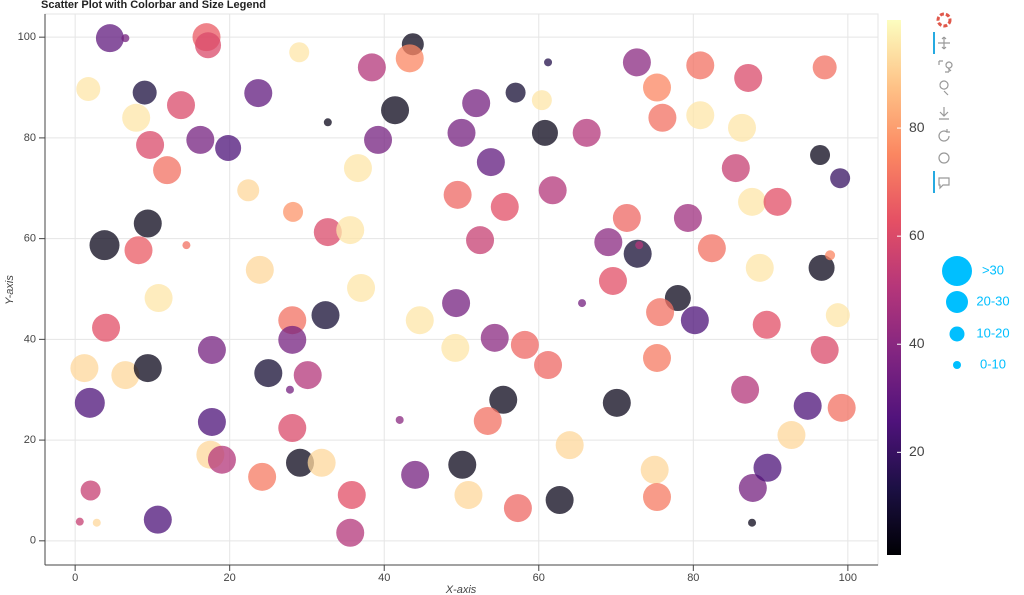  Describe the element at coordinates (943, 102) in the screenshot. I see `toolbar` at that location.